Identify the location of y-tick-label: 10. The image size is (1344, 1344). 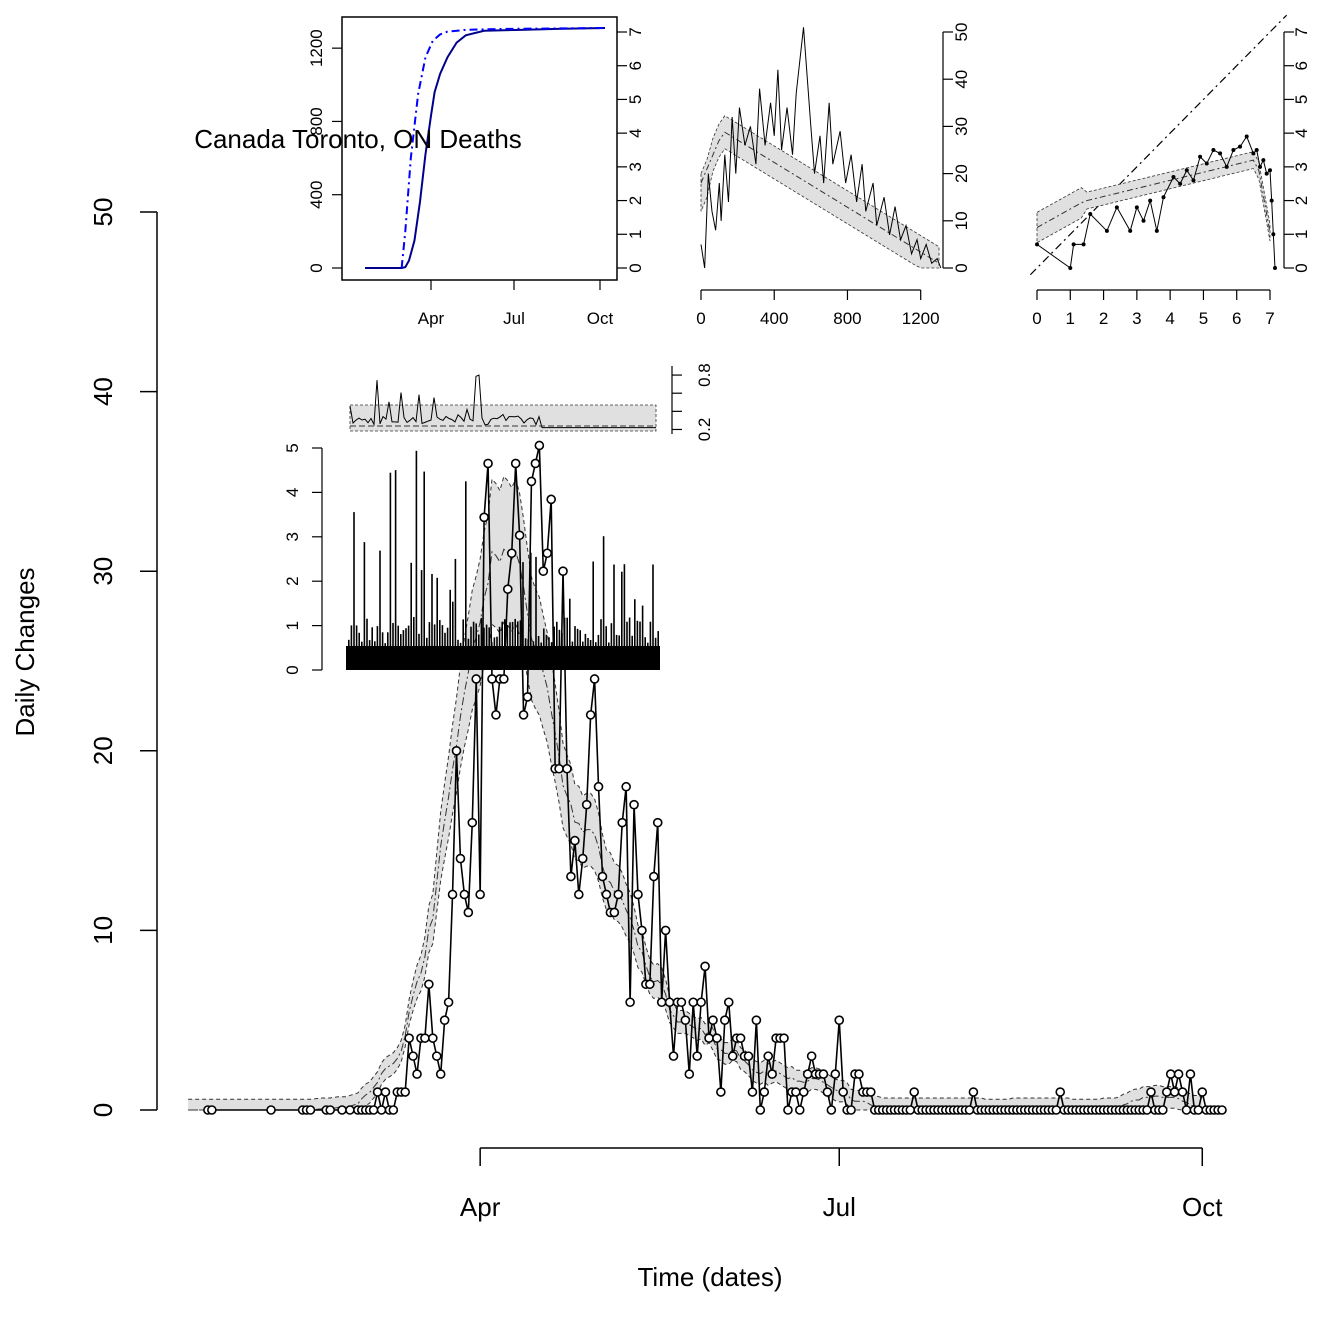
(103, 930).